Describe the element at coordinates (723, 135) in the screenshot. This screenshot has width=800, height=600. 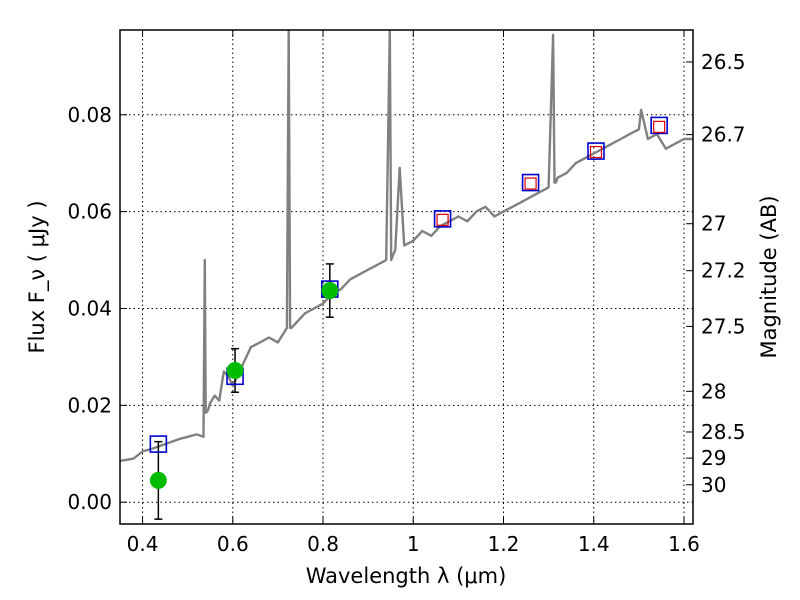
I see `y2-tick-label: 26.7` at that location.